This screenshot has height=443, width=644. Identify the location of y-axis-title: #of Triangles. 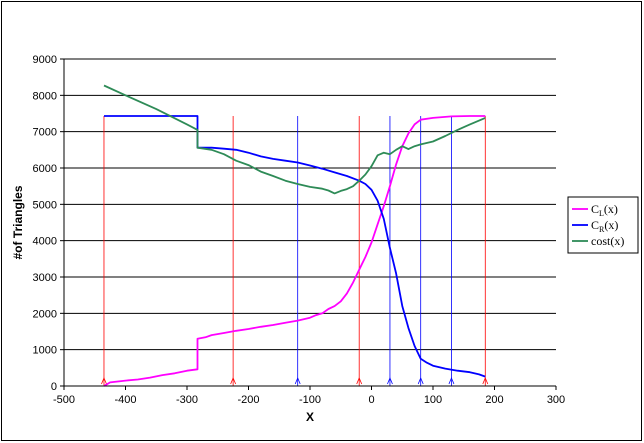
(18, 222).